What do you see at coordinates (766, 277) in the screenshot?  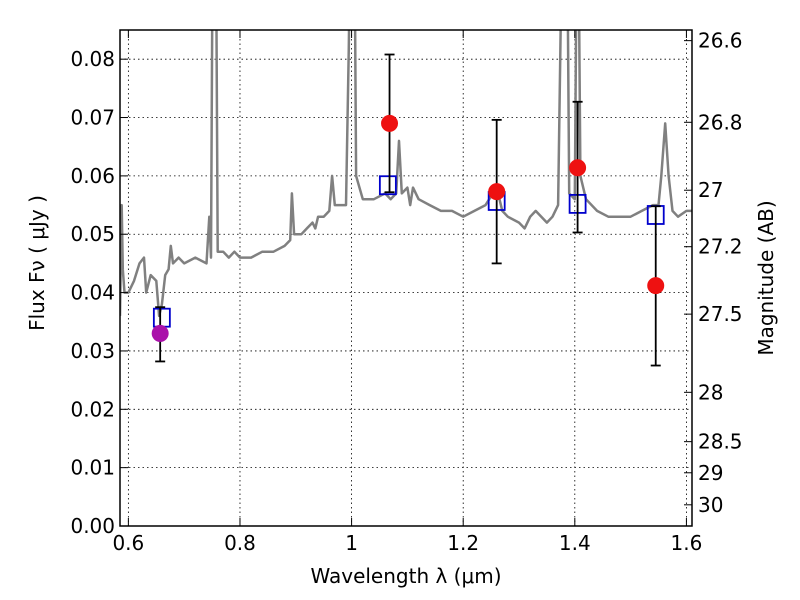 I see `y-axis-right-label: Magnitude (AB)` at bounding box center [766, 277].